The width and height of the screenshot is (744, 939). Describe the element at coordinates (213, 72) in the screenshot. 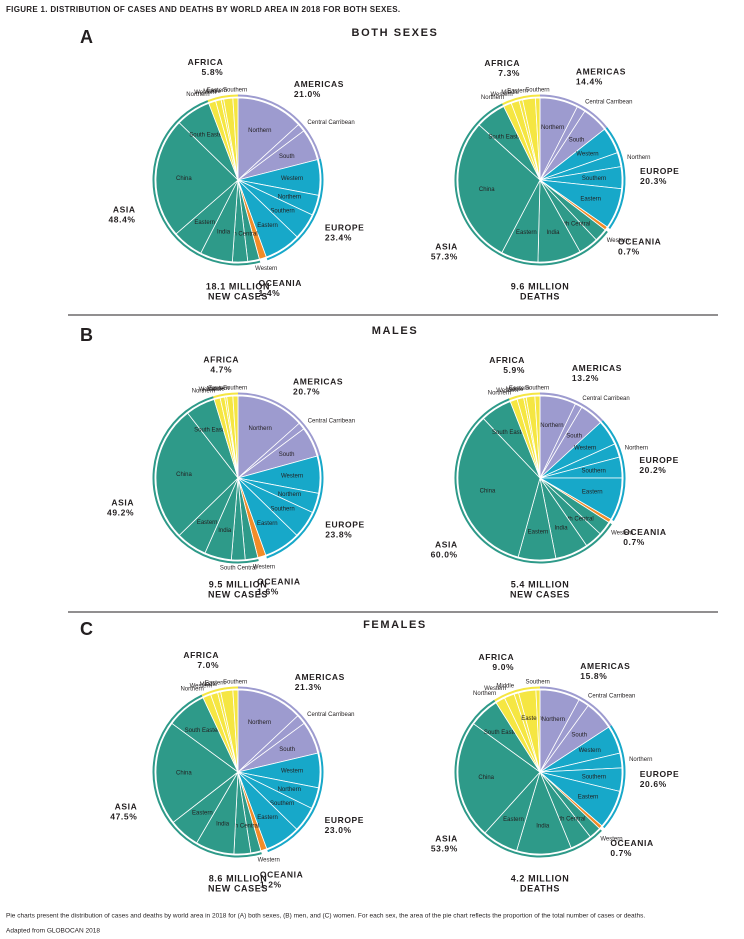

I see `region-value-label: 5.8%` at that location.